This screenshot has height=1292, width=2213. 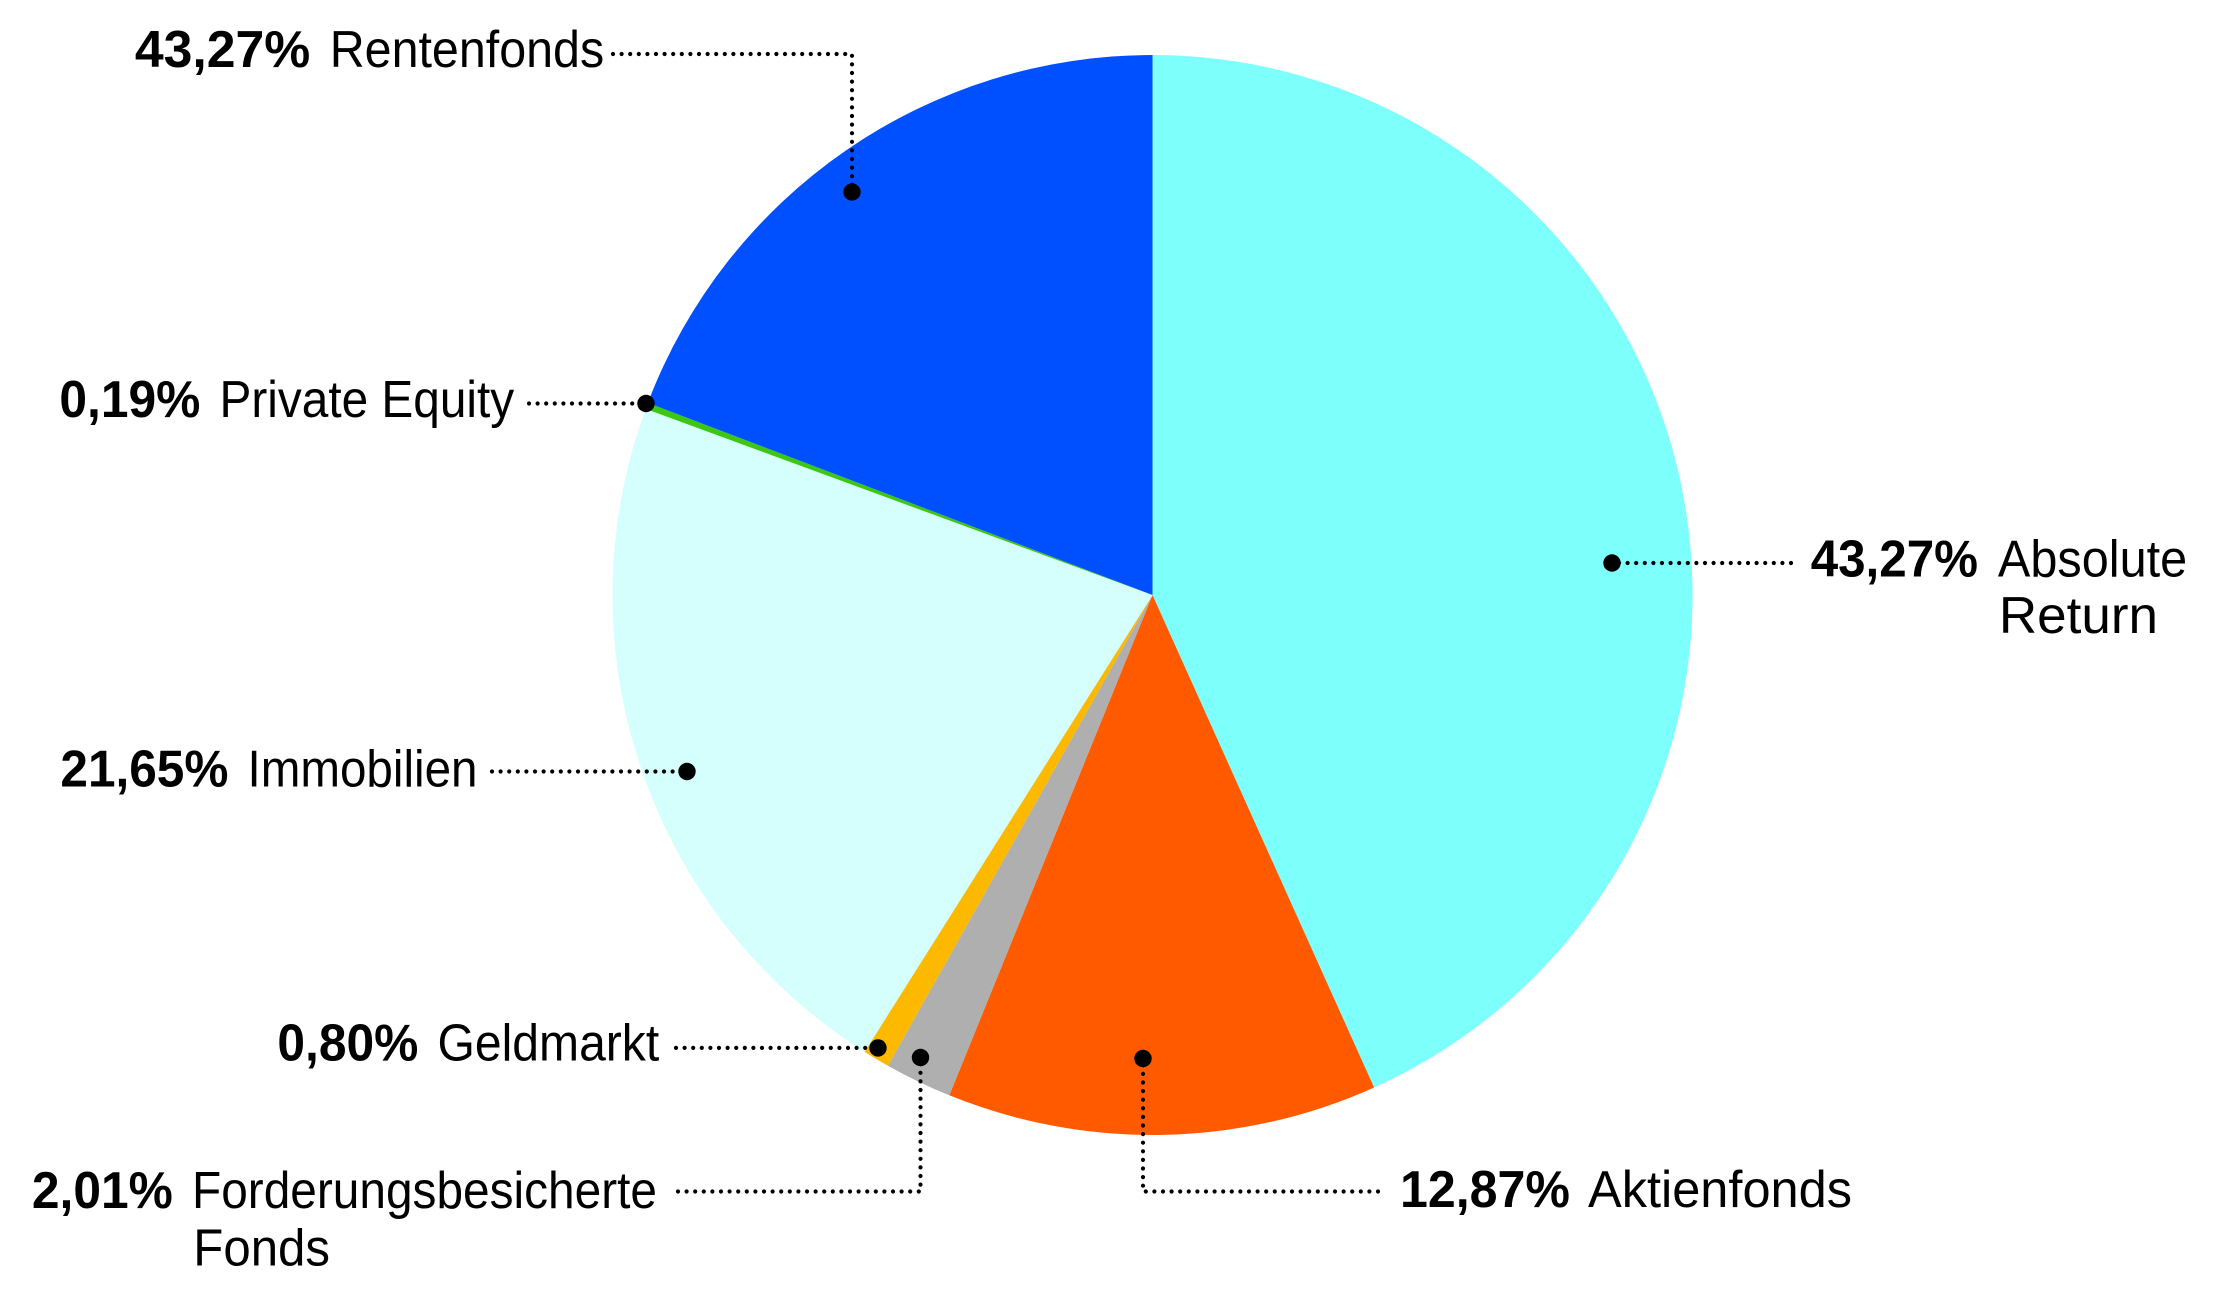 I want to click on svg-text:43,27%Rentenfonds: 43,27% Rentenfonds, so click(x=369, y=49).